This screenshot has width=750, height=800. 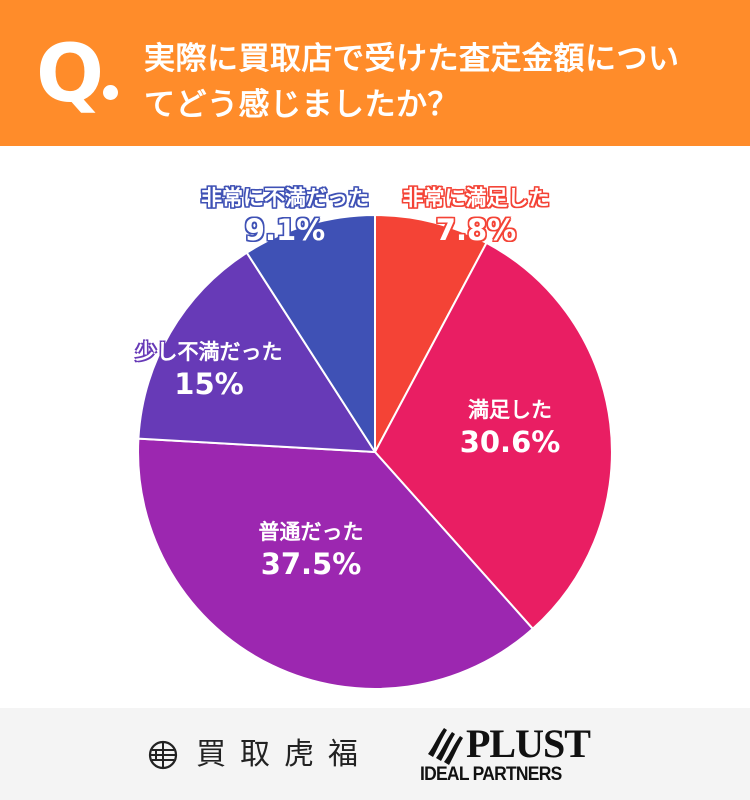 What do you see at coordinates (439, 82) in the screenshot?
I see `question-title: 実際に買取店で受けた査定金額につい てどう感じましたか？` at bounding box center [439, 82].